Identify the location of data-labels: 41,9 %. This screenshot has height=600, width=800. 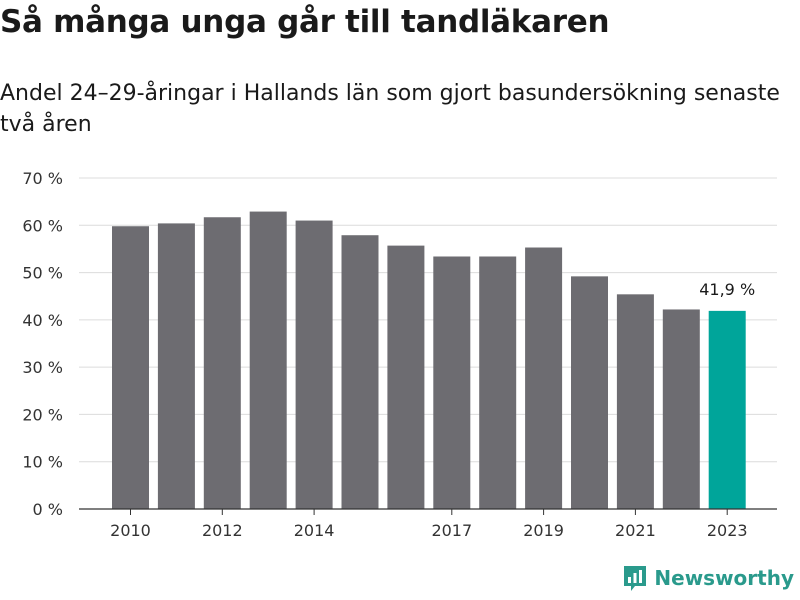
(727, 289).